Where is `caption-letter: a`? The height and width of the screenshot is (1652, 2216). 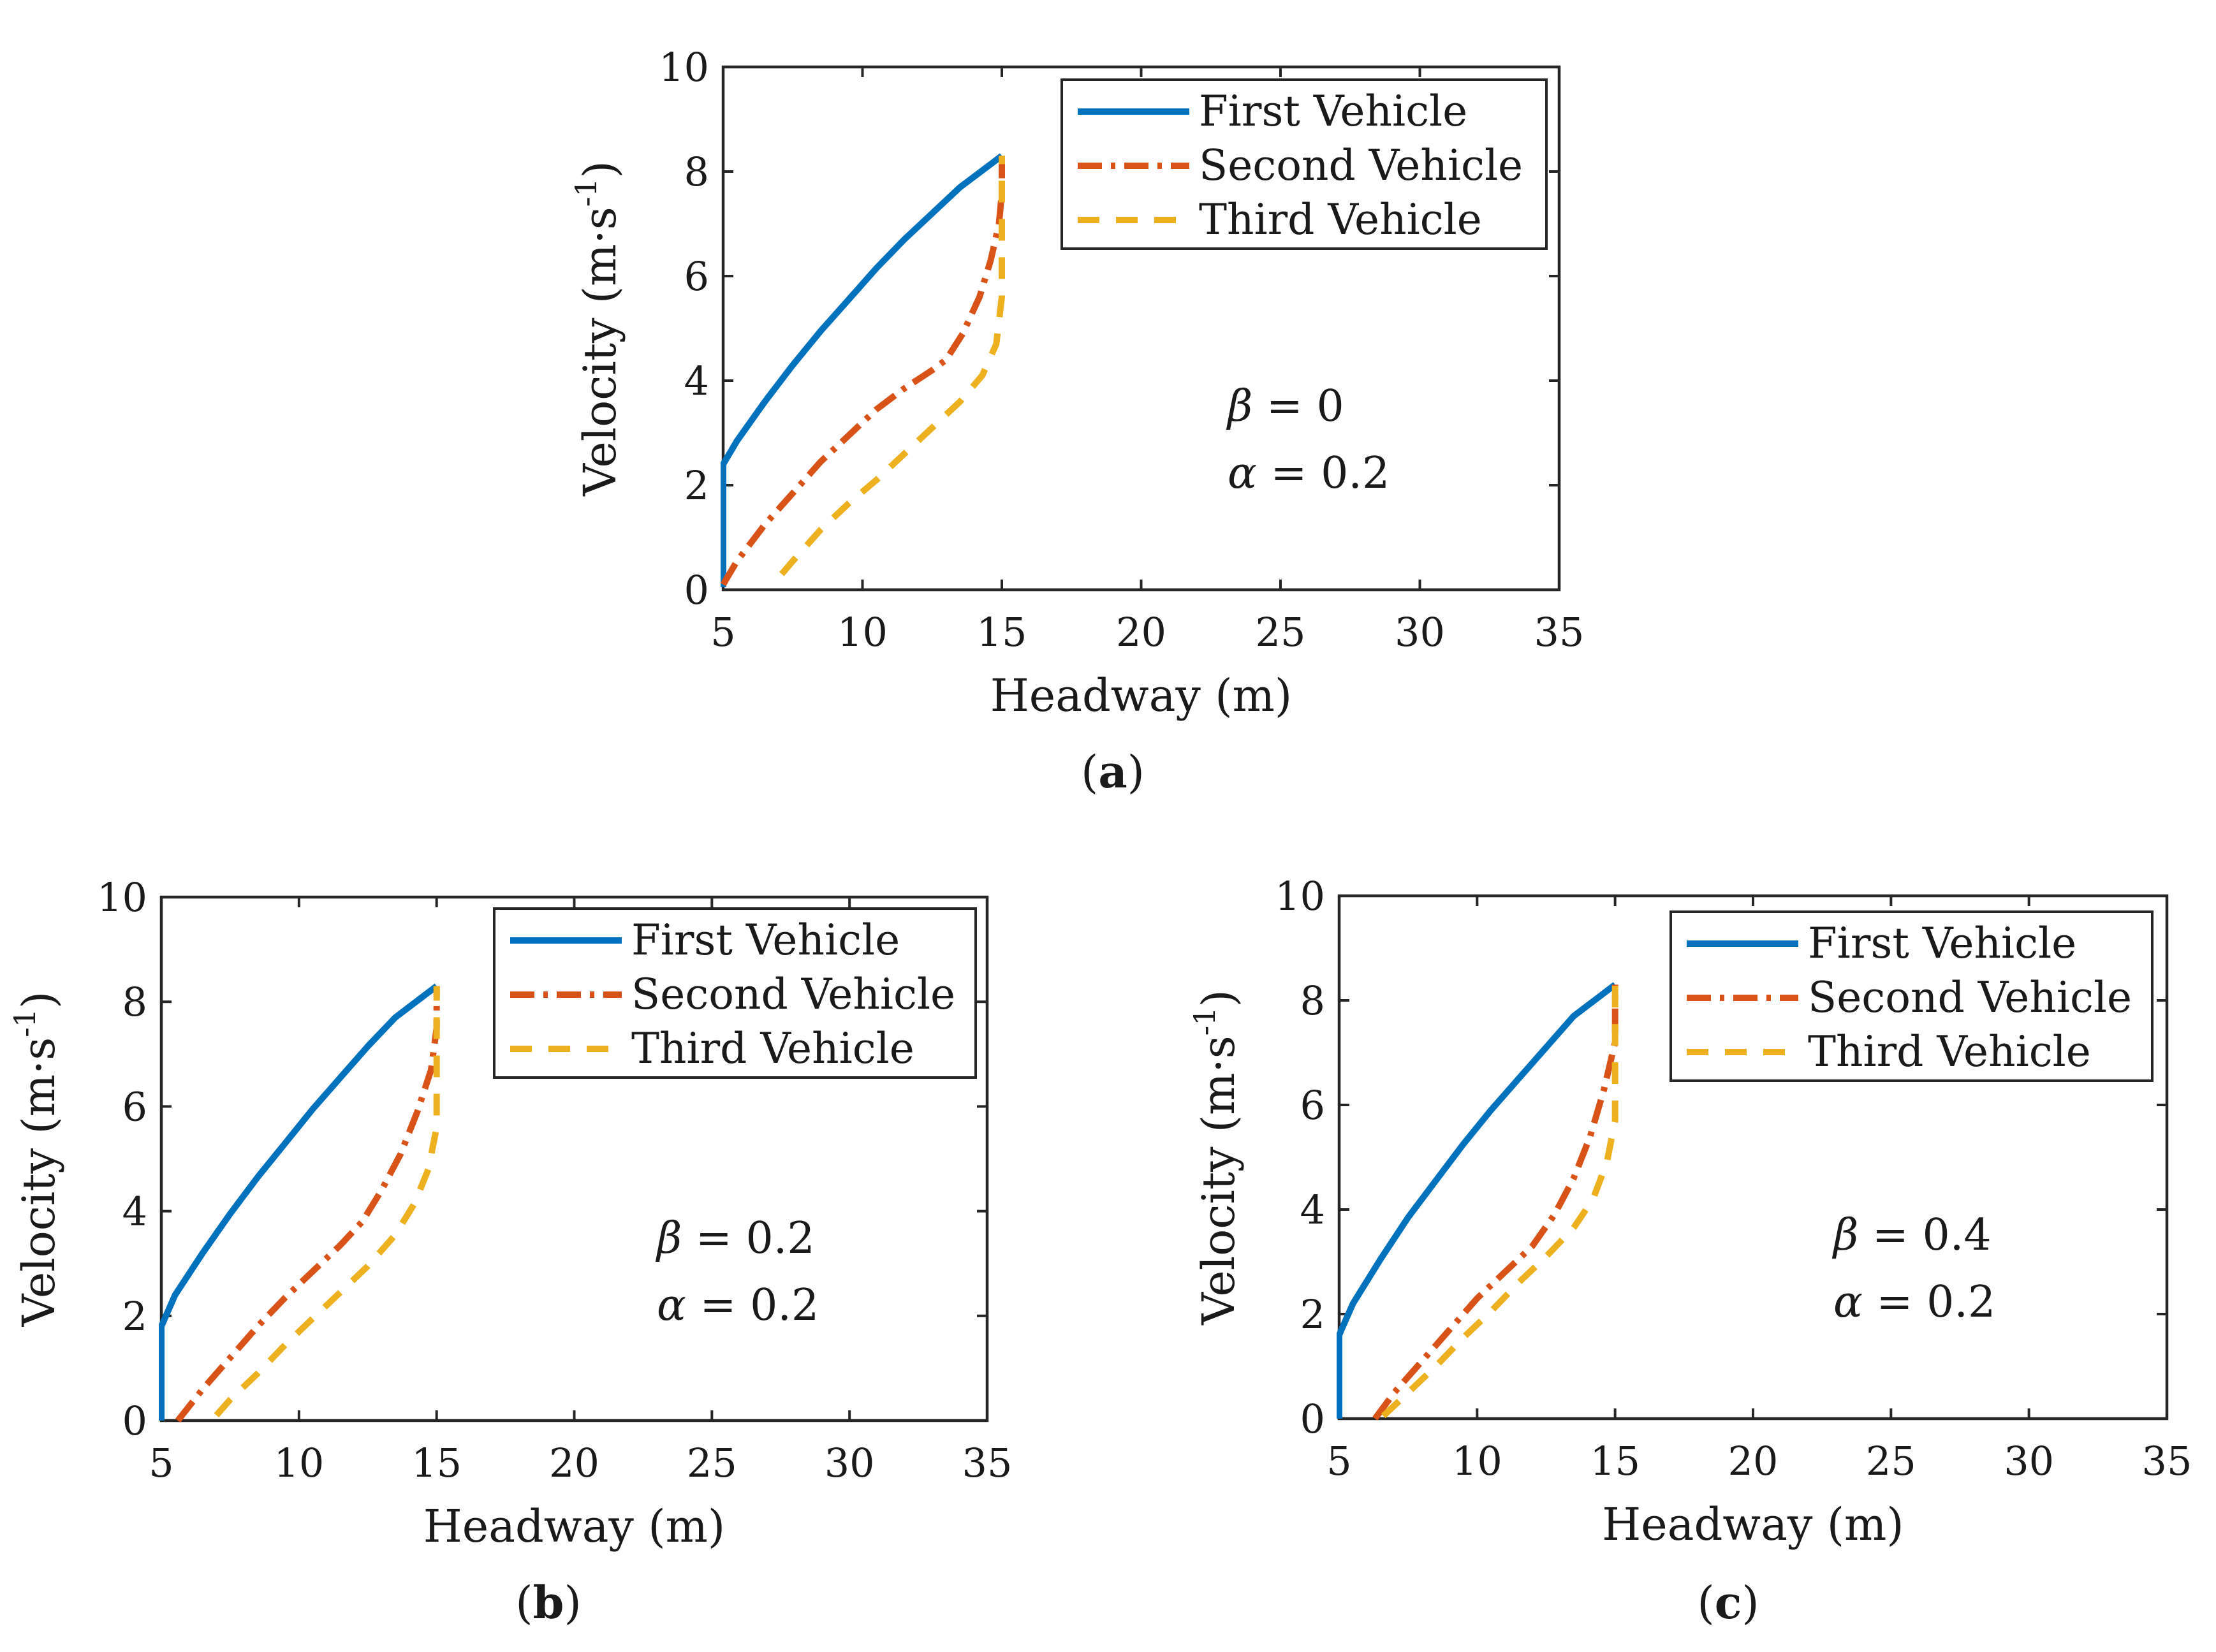
caption-letter: a is located at coordinates (1112, 772).